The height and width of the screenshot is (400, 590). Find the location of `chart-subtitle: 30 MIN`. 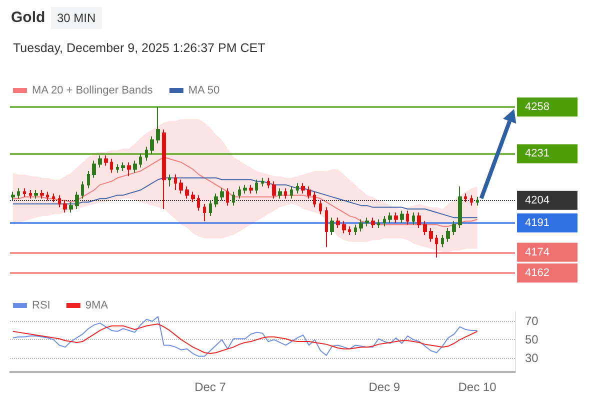

chart-subtitle: 30 MIN is located at coordinates (76, 18).